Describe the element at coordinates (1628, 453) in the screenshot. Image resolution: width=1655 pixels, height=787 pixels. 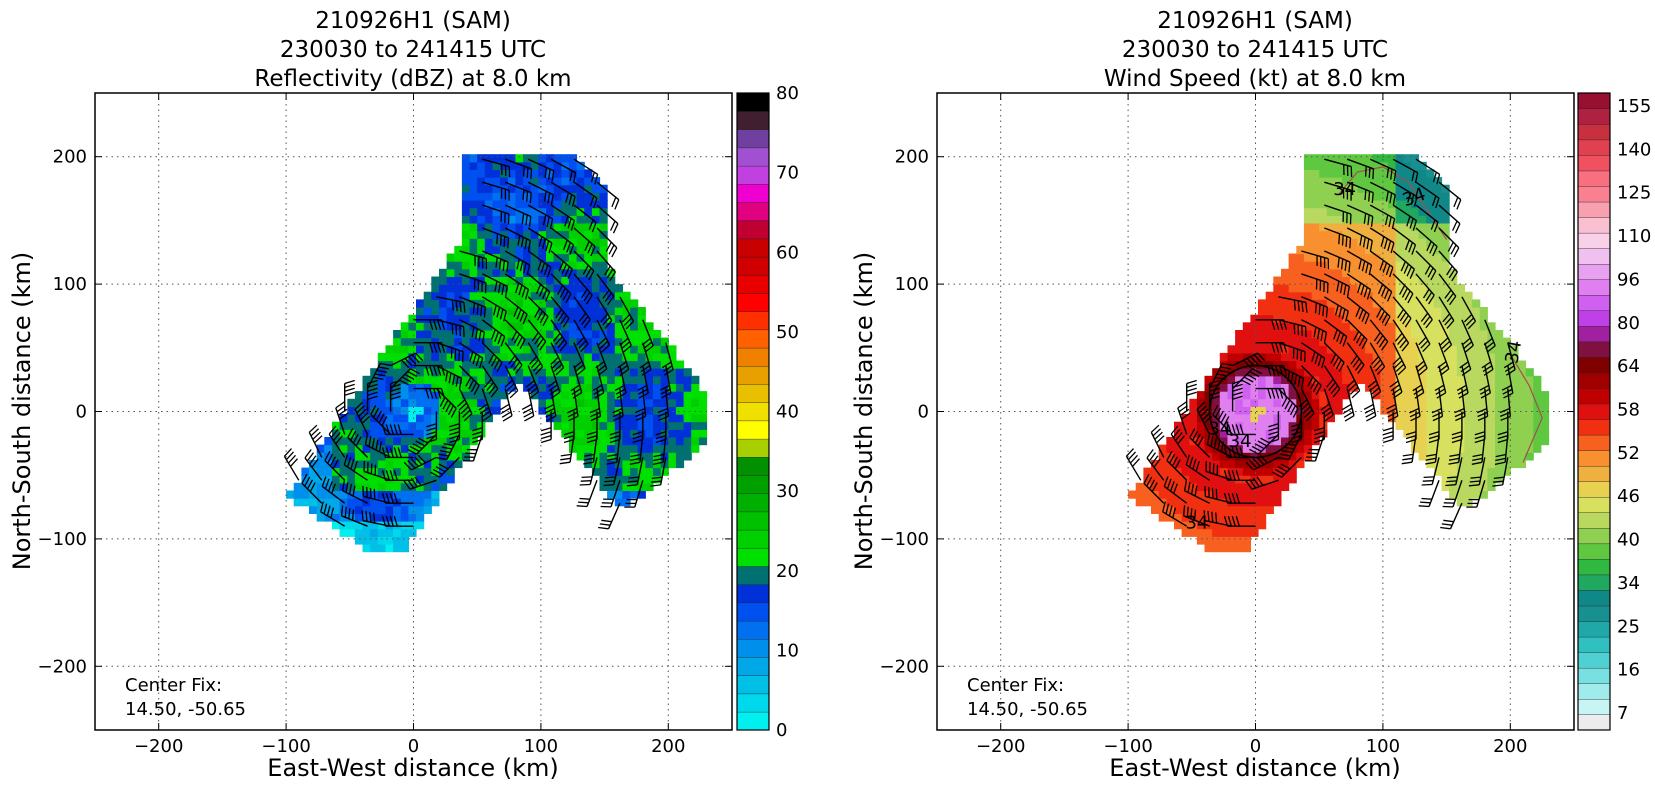
I see `colorbar-tick-label: 52` at that location.